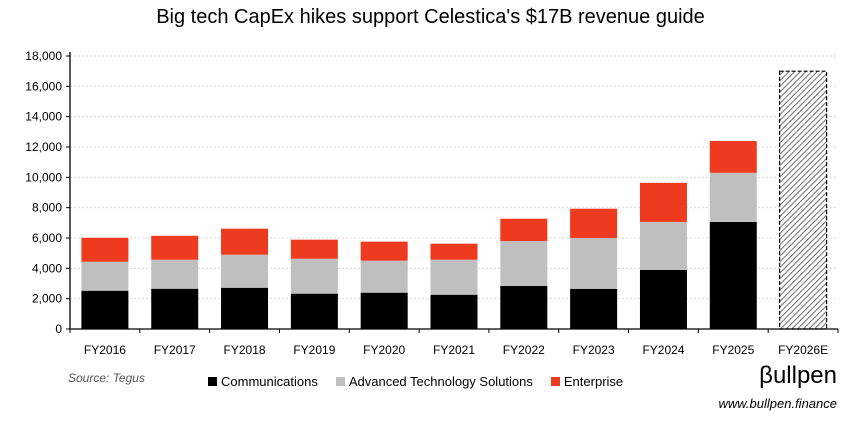 The width and height of the screenshot is (861, 423). What do you see at coordinates (524, 350) in the screenshot?
I see `x-tick-label: FY2022` at bounding box center [524, 350].